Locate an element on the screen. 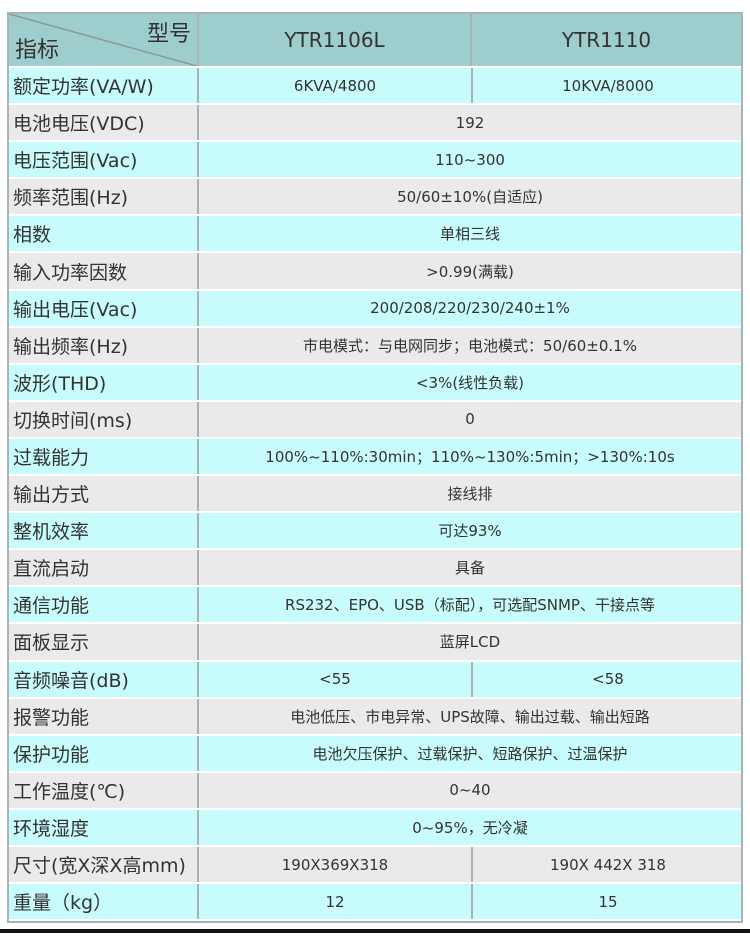  row-label: 相数 is located at coordinates (104, 234).